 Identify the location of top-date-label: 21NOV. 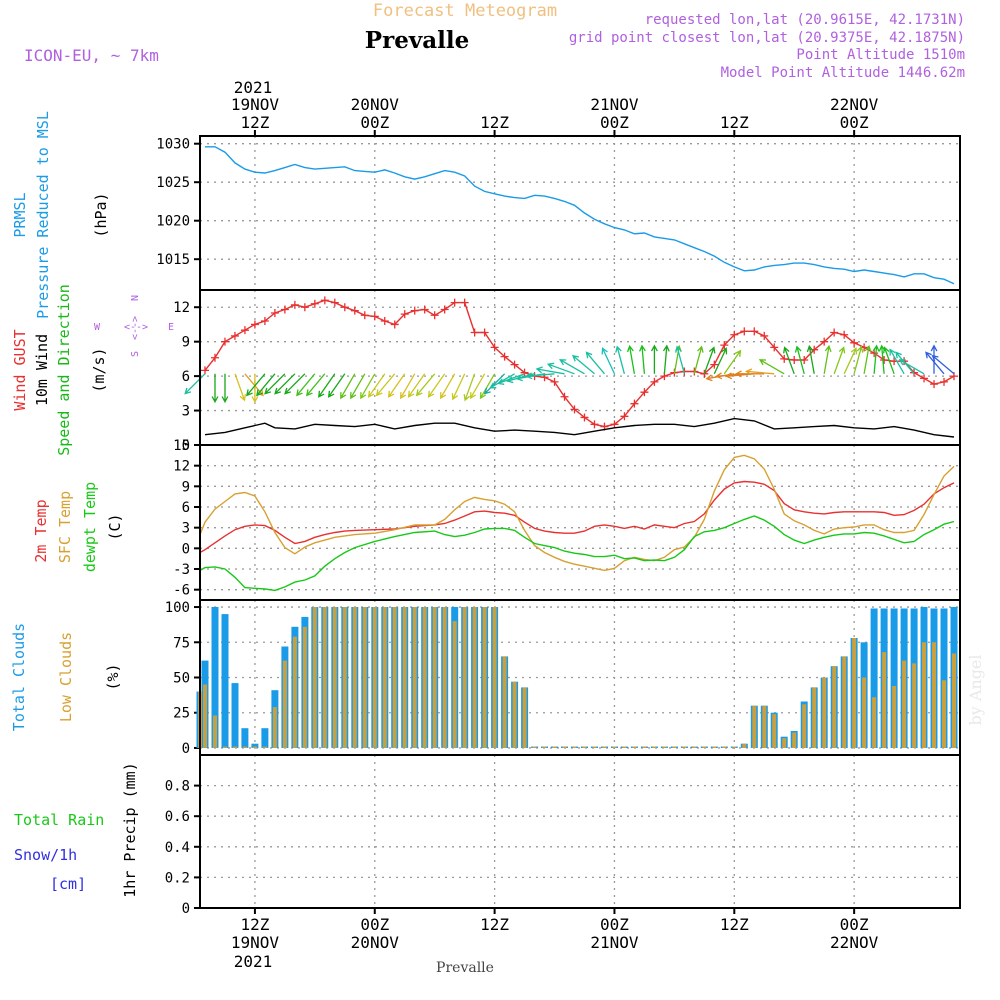
(614, 104).